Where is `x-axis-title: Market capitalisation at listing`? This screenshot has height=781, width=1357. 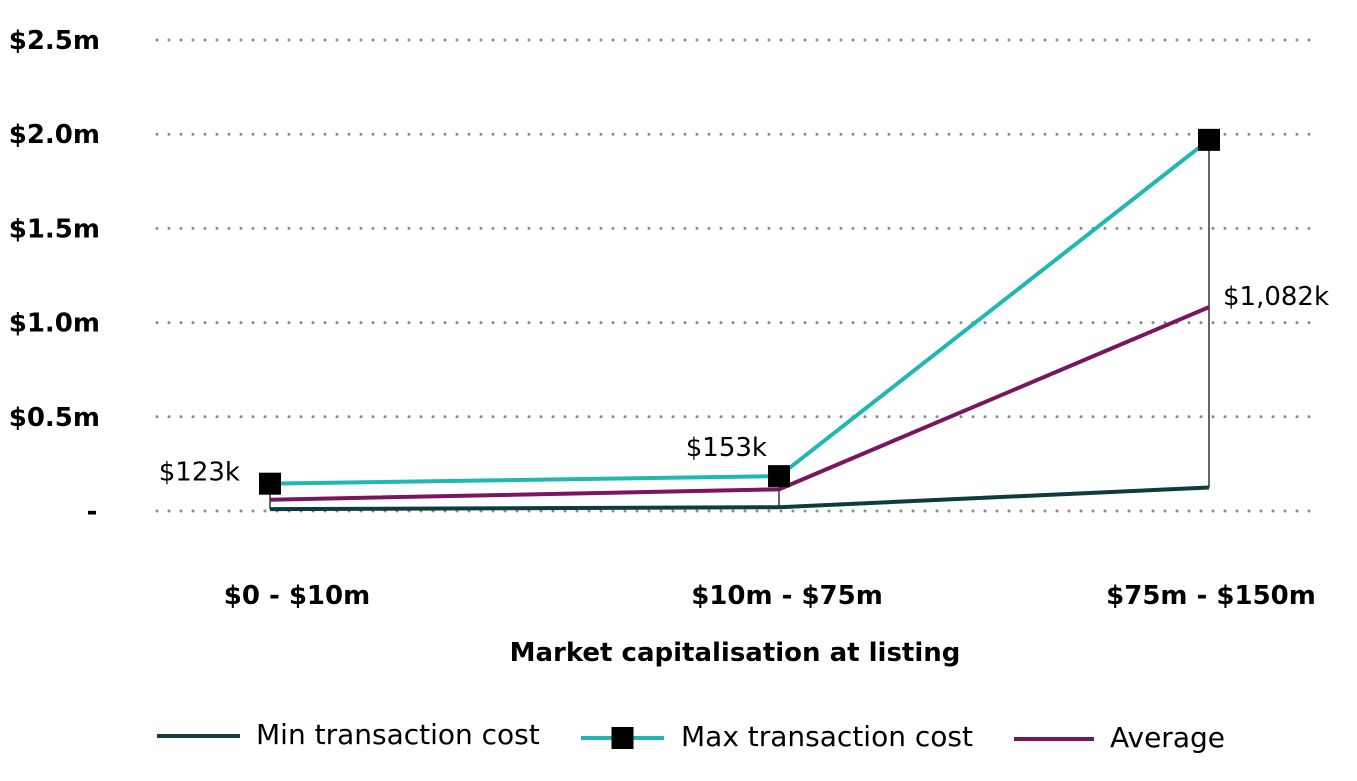
x-axis-title: Market capitalisation at listing is located at coordinates (735, 653).